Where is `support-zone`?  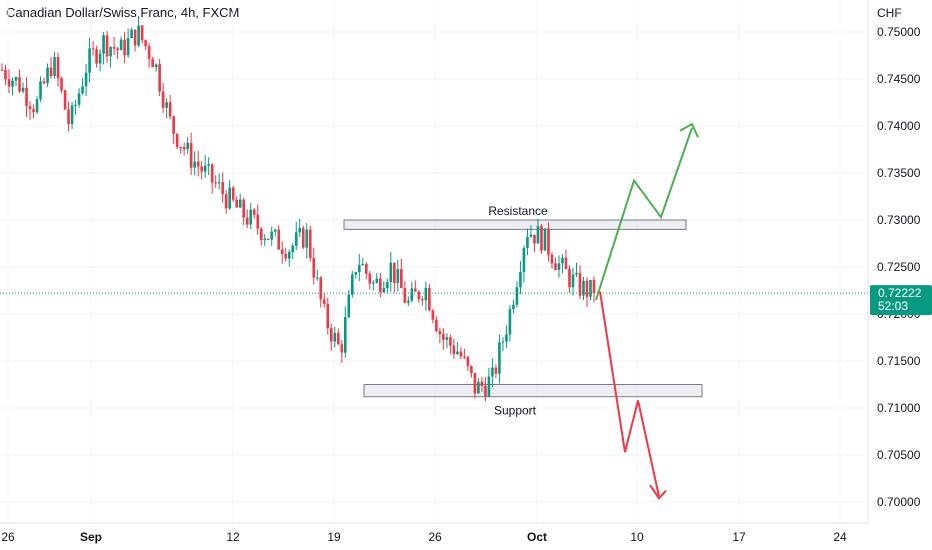
support-zone is located at coordinates (533, 391).